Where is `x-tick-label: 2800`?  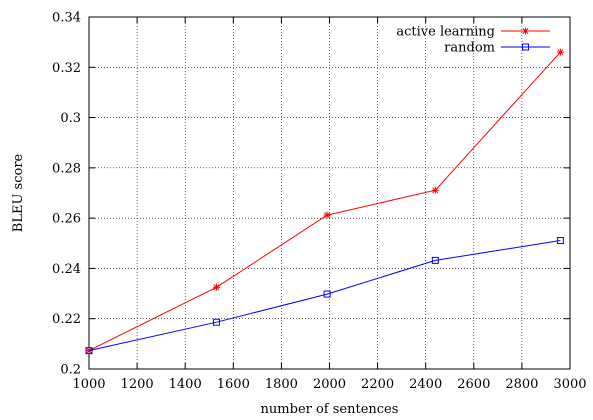 x-tick-label: 2800 is located at coordinates (521, 384).